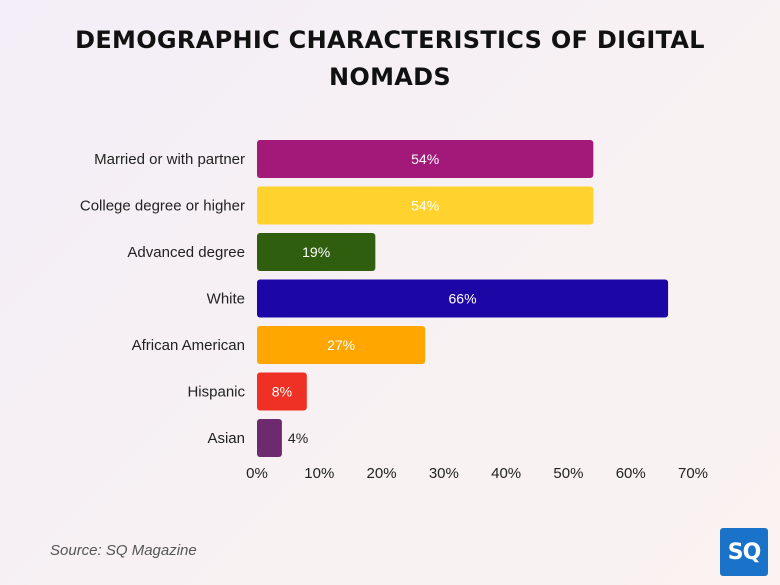 This screenshot has height=585, width=780. I want to click on data-label-advanced-degree: 19%, so click(316, 252).